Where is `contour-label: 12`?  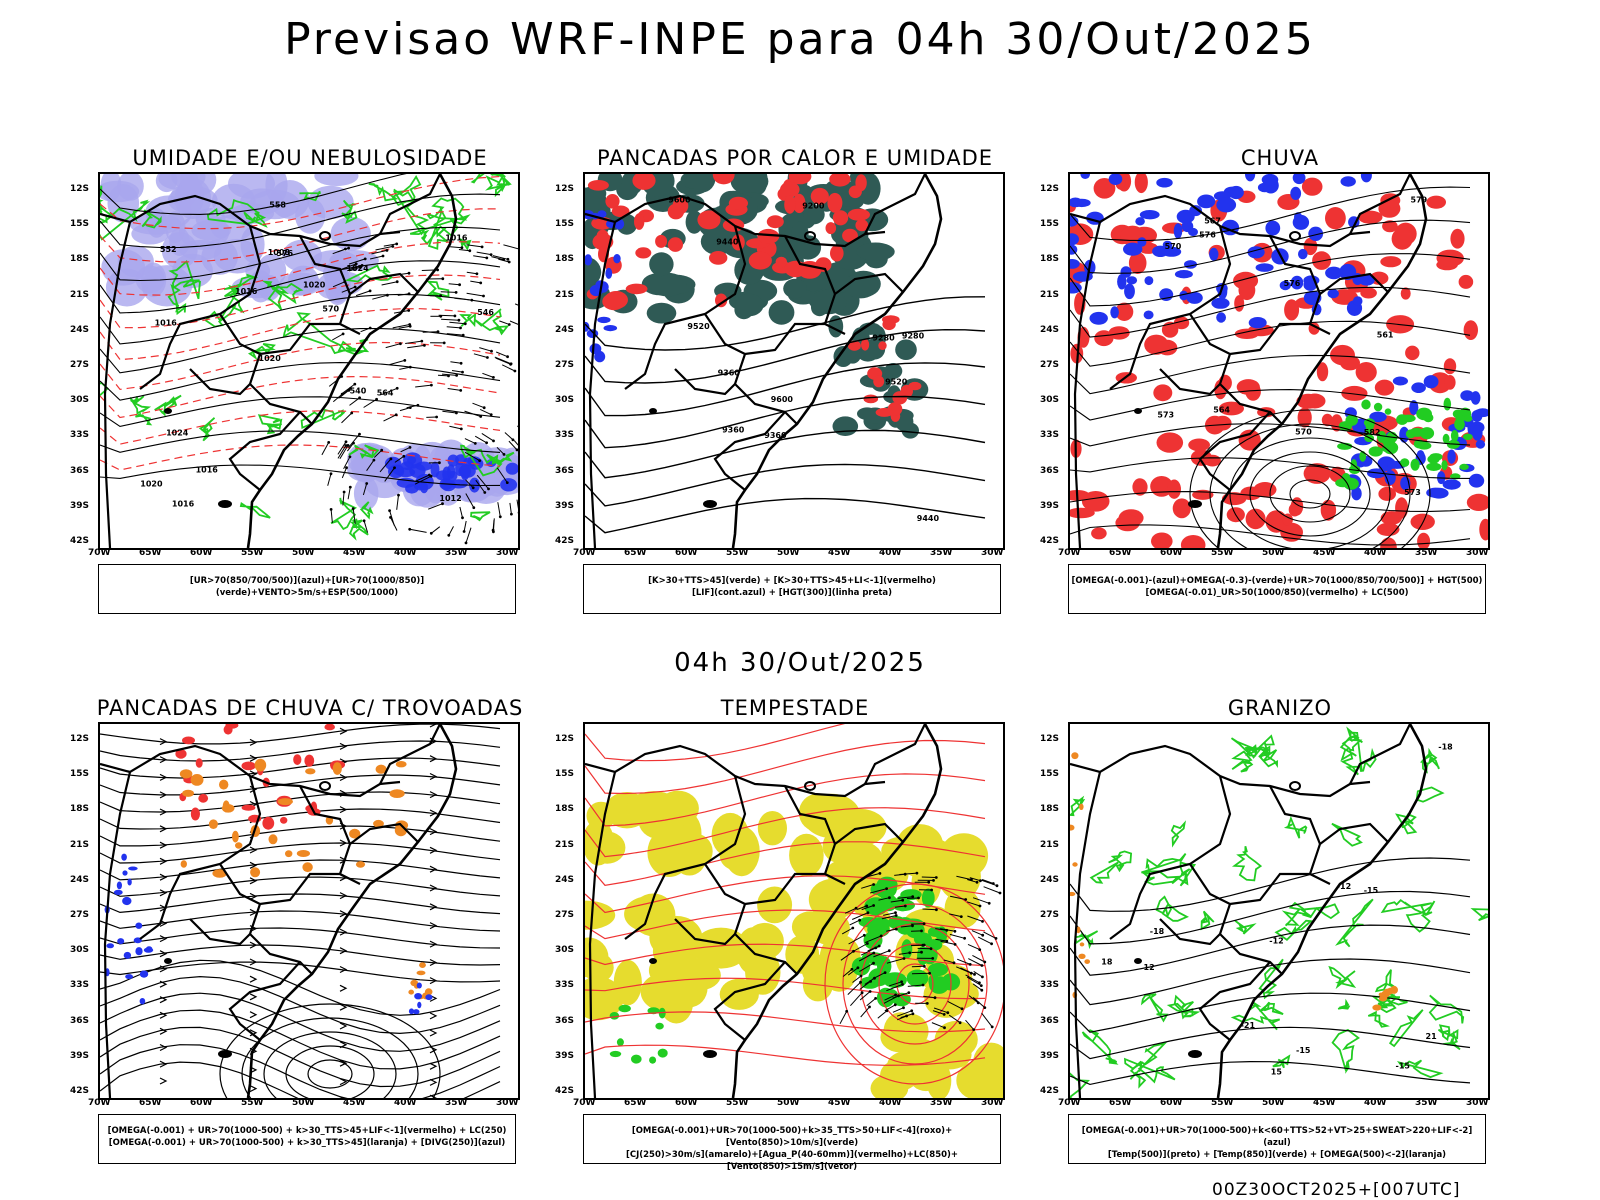 contour-label: 12 is located at coordinates (1149, 967).